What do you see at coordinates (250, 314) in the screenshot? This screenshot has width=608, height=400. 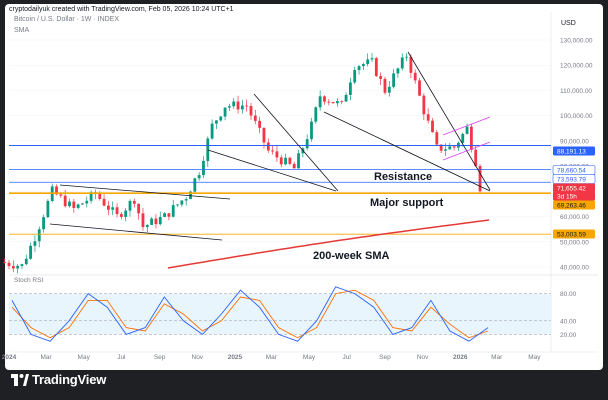 I see `stoch-k-line` at bounding box center [250, 314].